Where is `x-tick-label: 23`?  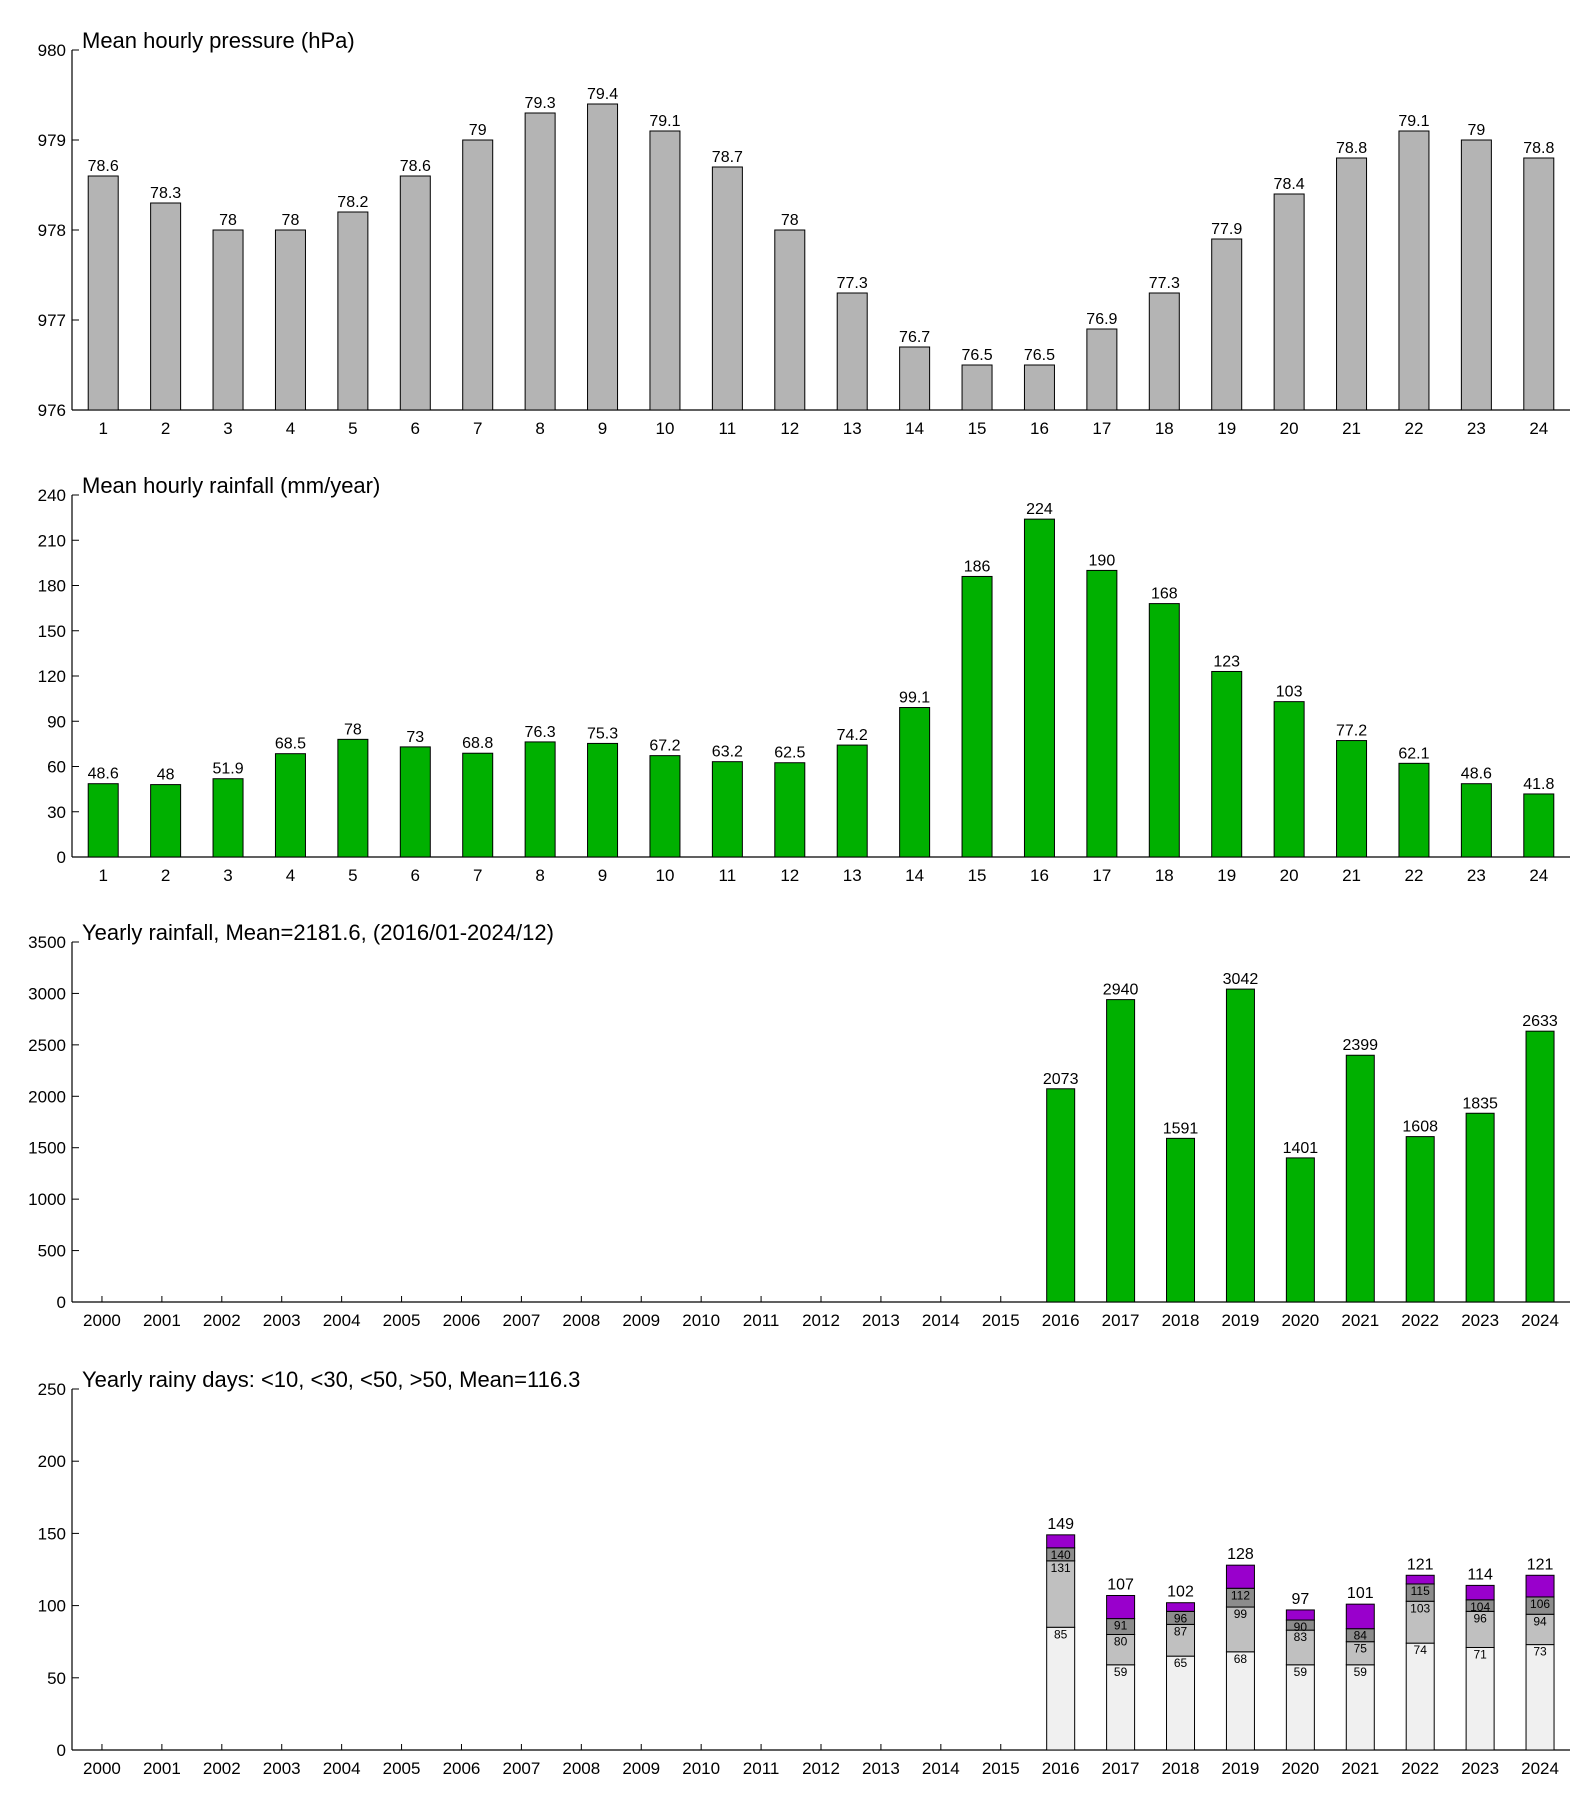 x-tick-label: 23 is located at coordinates (1476, 875).